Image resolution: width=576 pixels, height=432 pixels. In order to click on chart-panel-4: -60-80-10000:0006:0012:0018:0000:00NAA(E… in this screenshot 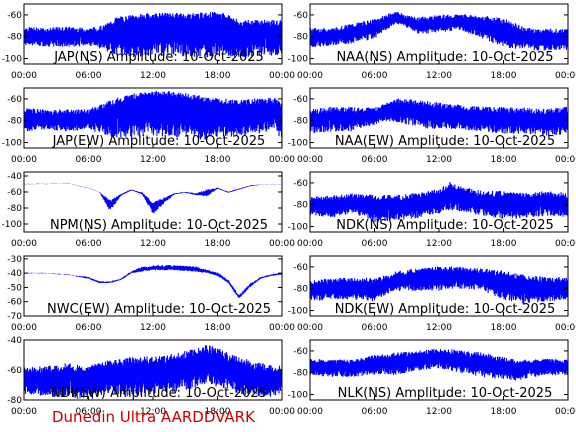, I will do `click(432, 126)`.